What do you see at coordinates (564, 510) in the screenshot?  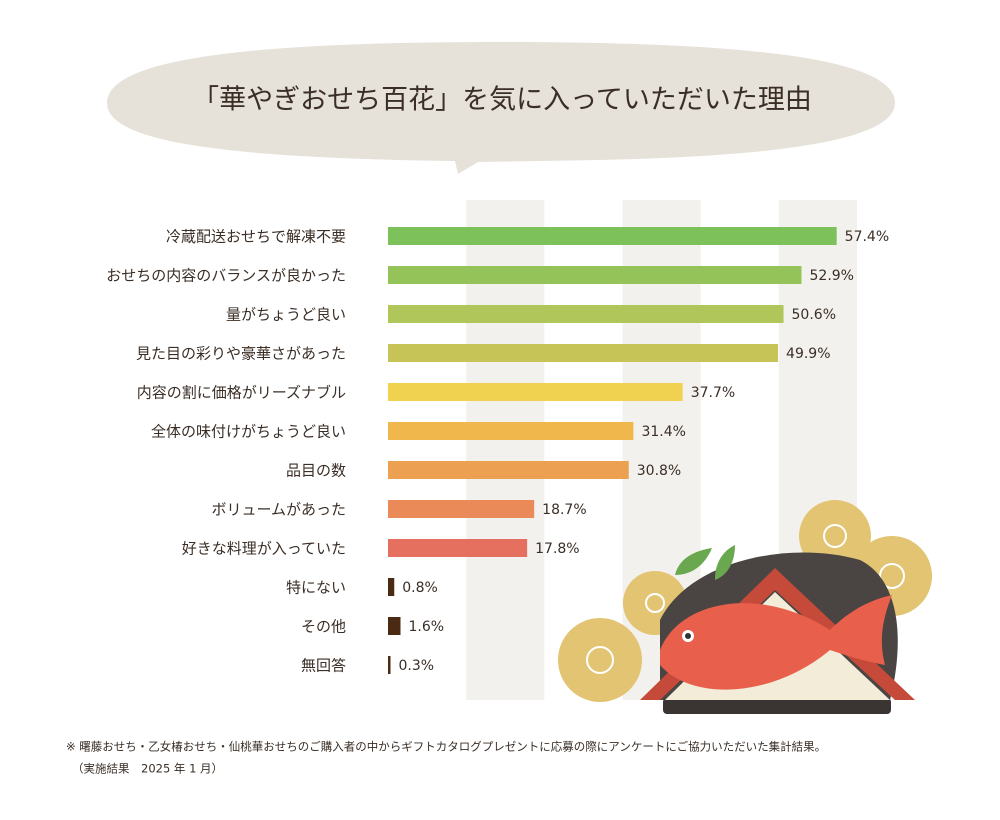 I see `value-label: 18.7%` at bounding box center [564, 510].